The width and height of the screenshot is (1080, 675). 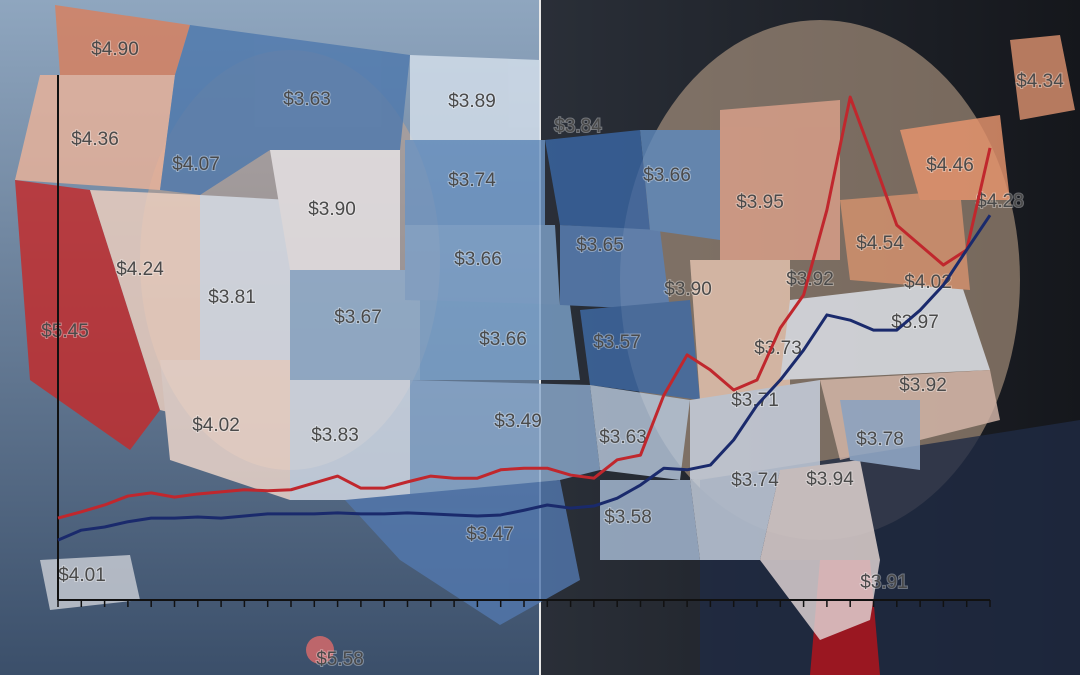 I want to click on price-label: $3.84, so click(x=578, y=126).